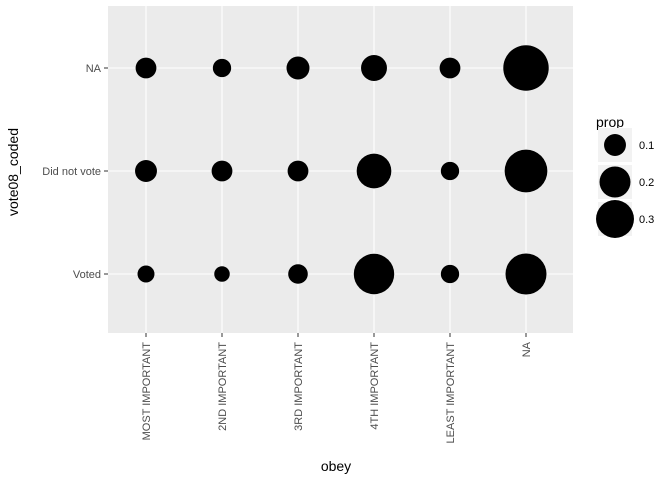  I want to click on legend: prop 0.1 0.2 0.3, so click(625, 176).